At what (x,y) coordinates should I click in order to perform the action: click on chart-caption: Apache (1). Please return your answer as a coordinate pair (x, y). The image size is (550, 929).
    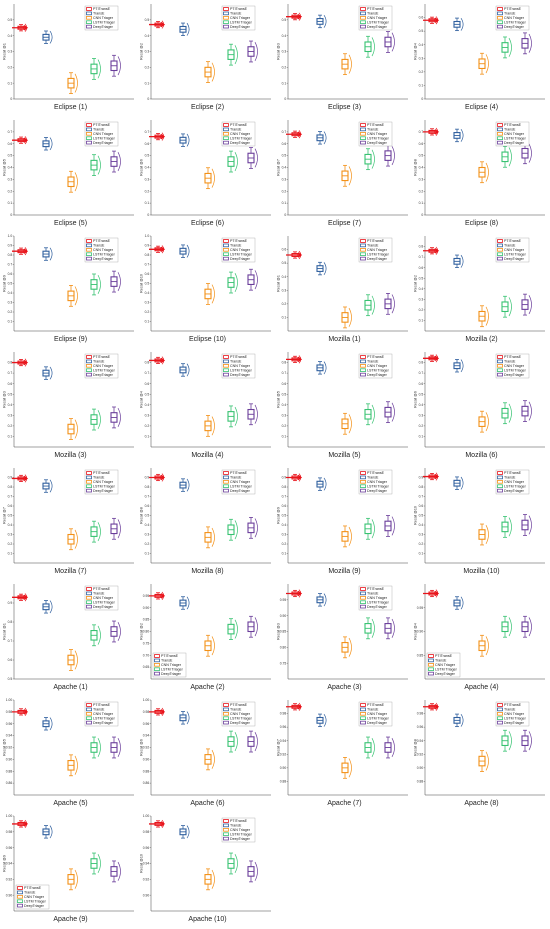
    Looking at the image, I should click on (70, 687).